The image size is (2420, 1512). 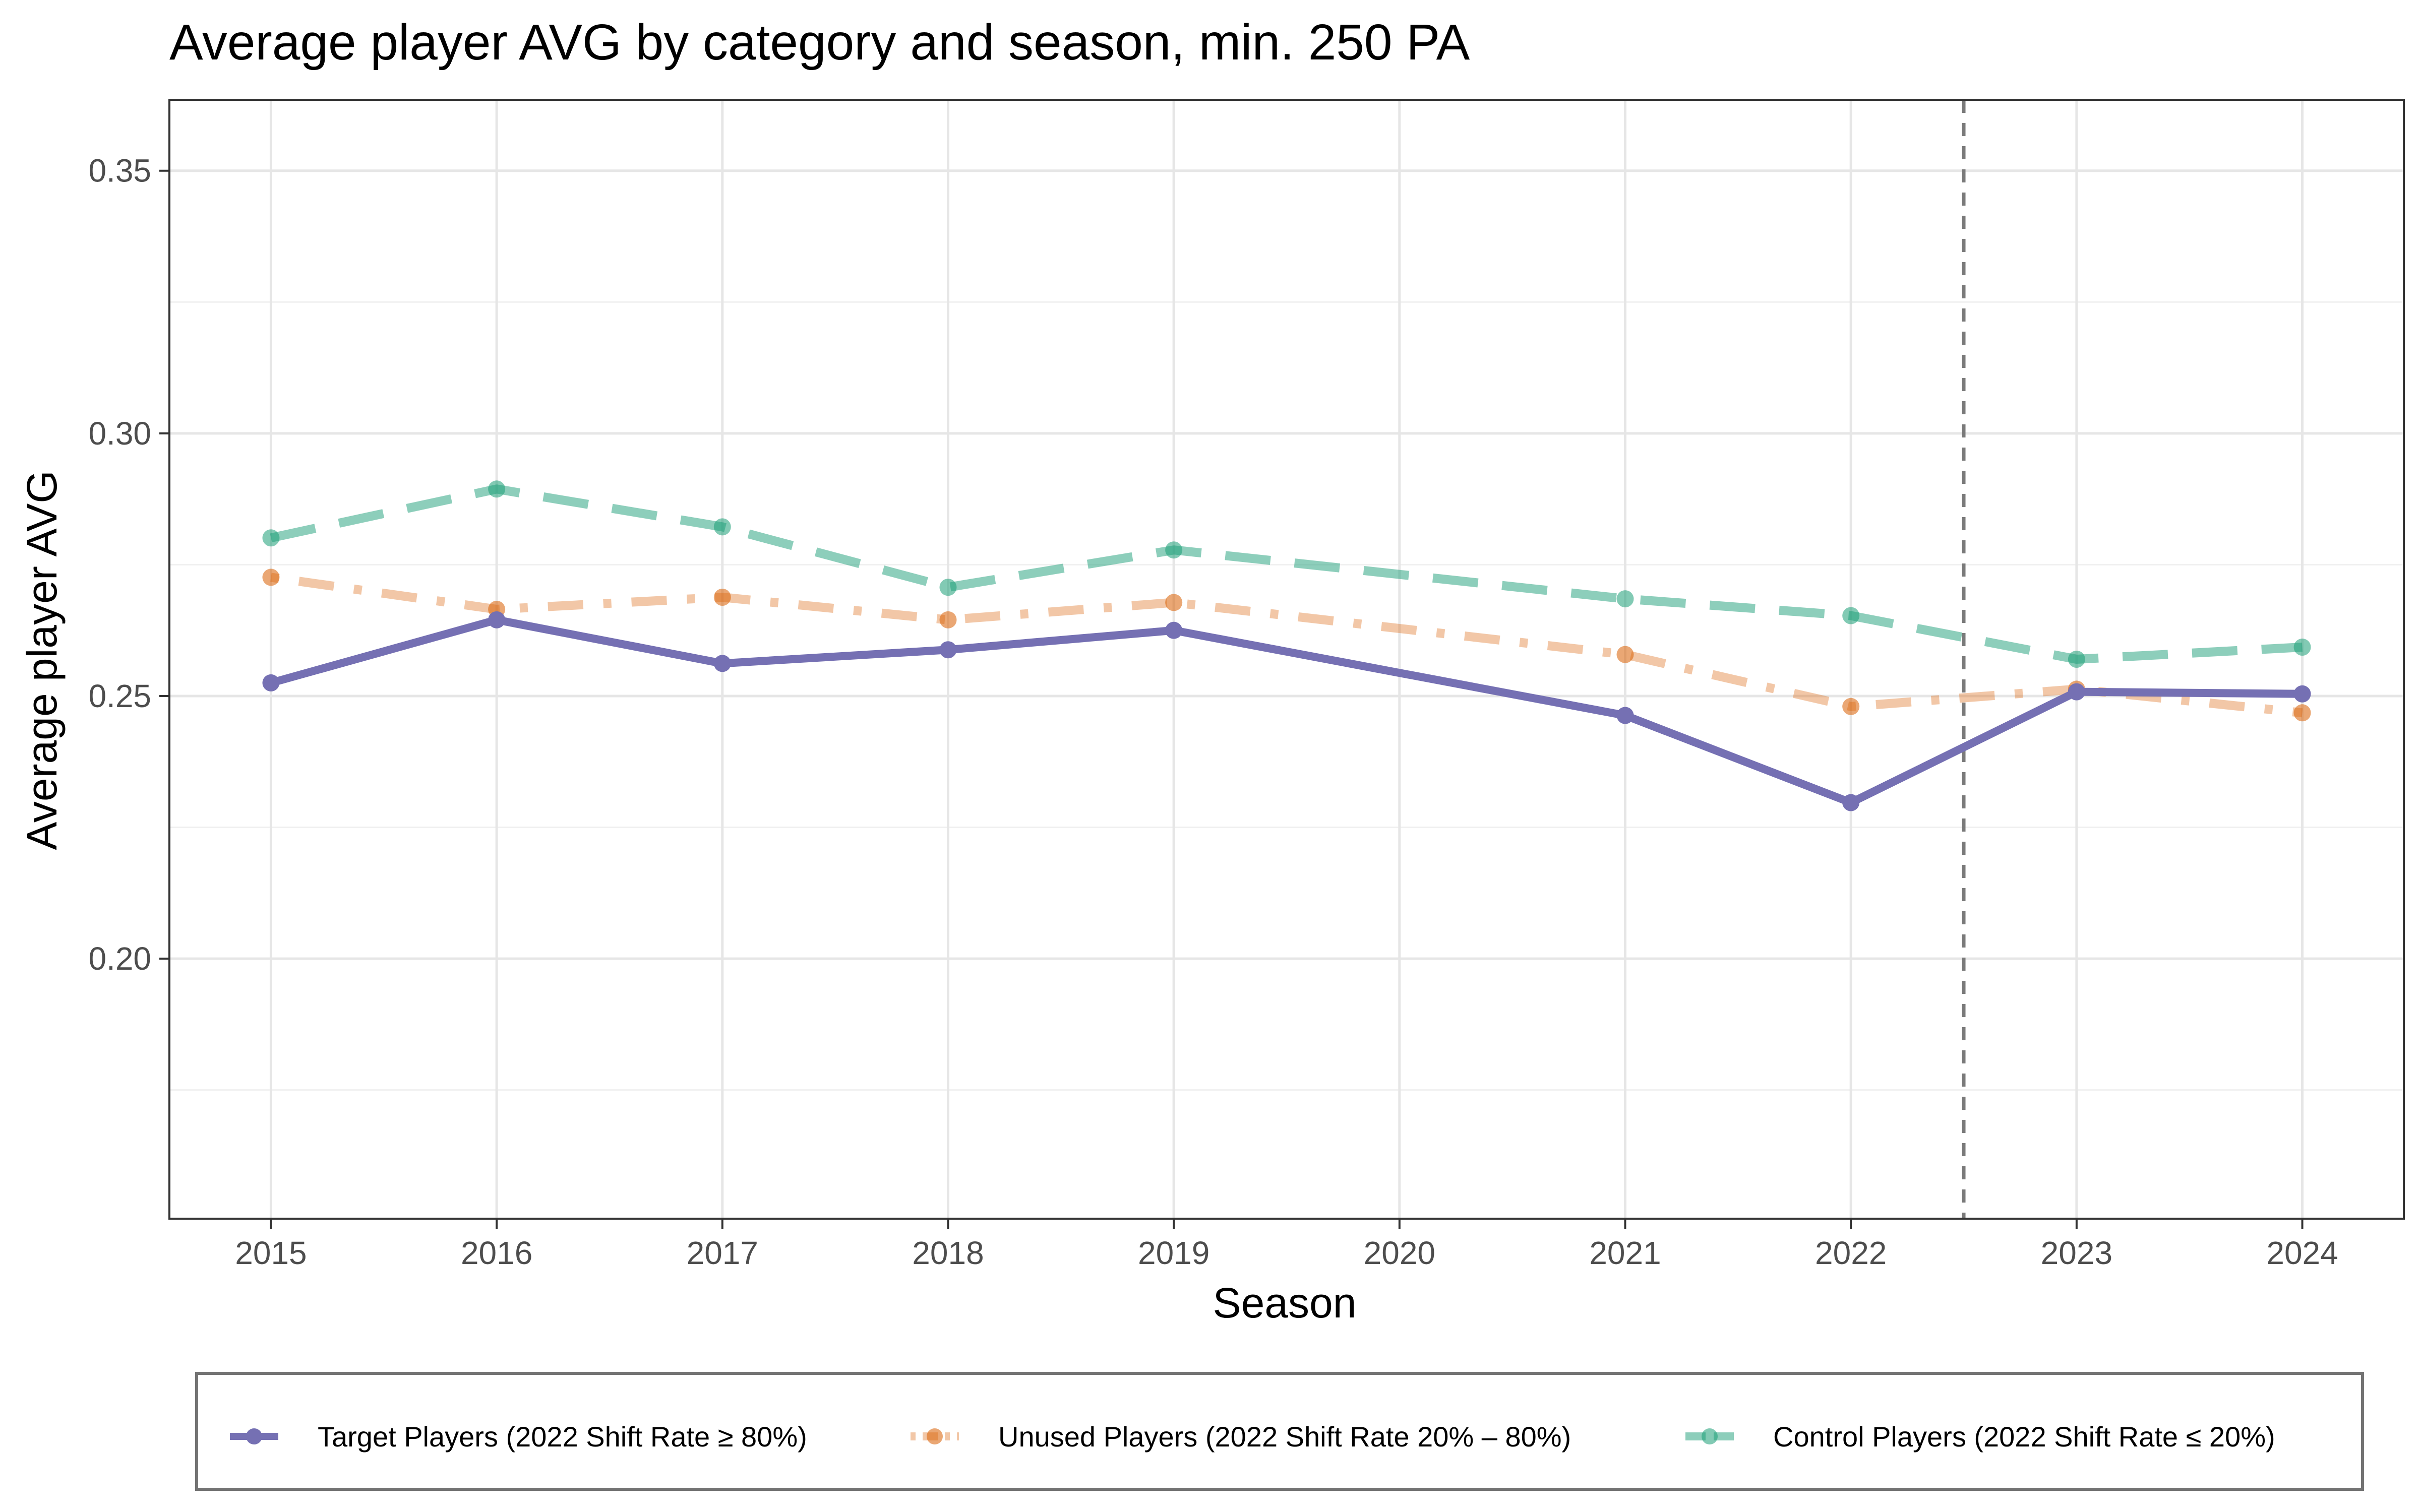 I want to click on x-tick-label: 2019, so click(x=1173, y=1253).